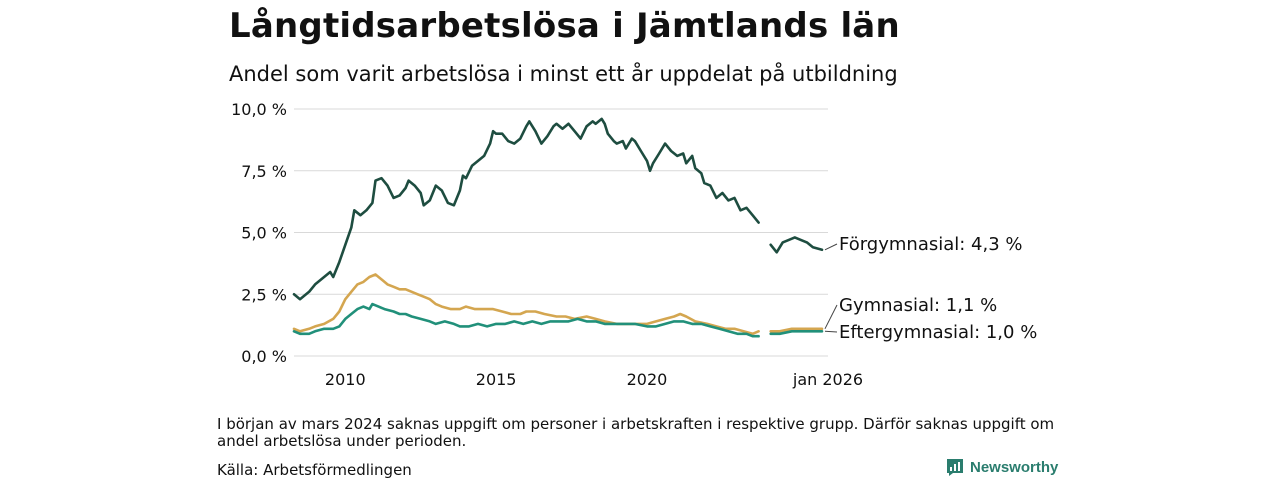 Image resolution: width=1280 pixels, height=480 pixels. What do you see at coordinates (938, 332) in the screenshot?
I see `series-label-eftergymnasial: Eftergymnasial: 1,0 %` at bounding box center [938, 332].